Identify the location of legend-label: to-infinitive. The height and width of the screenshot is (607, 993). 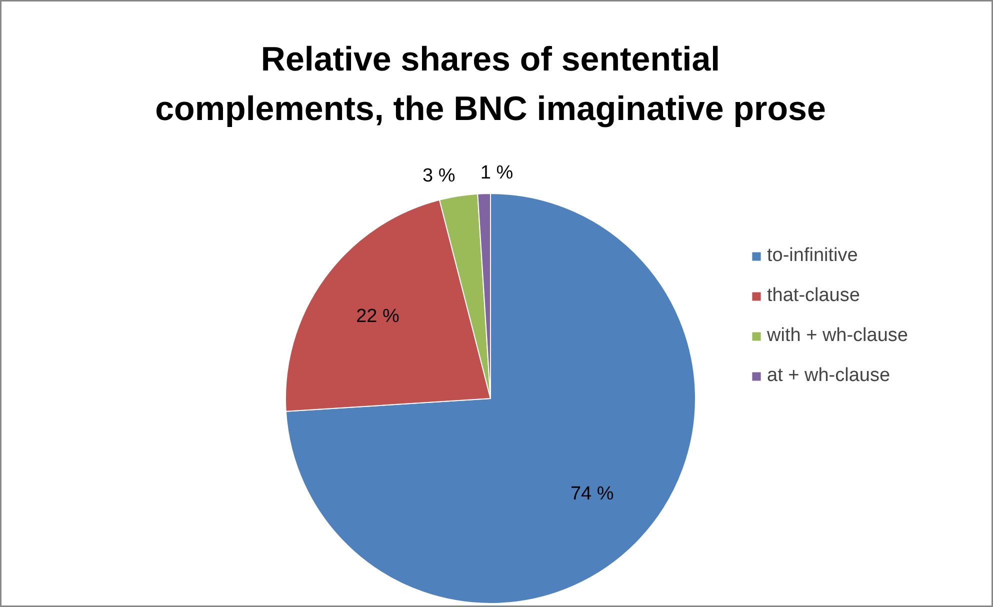
(812, 256).